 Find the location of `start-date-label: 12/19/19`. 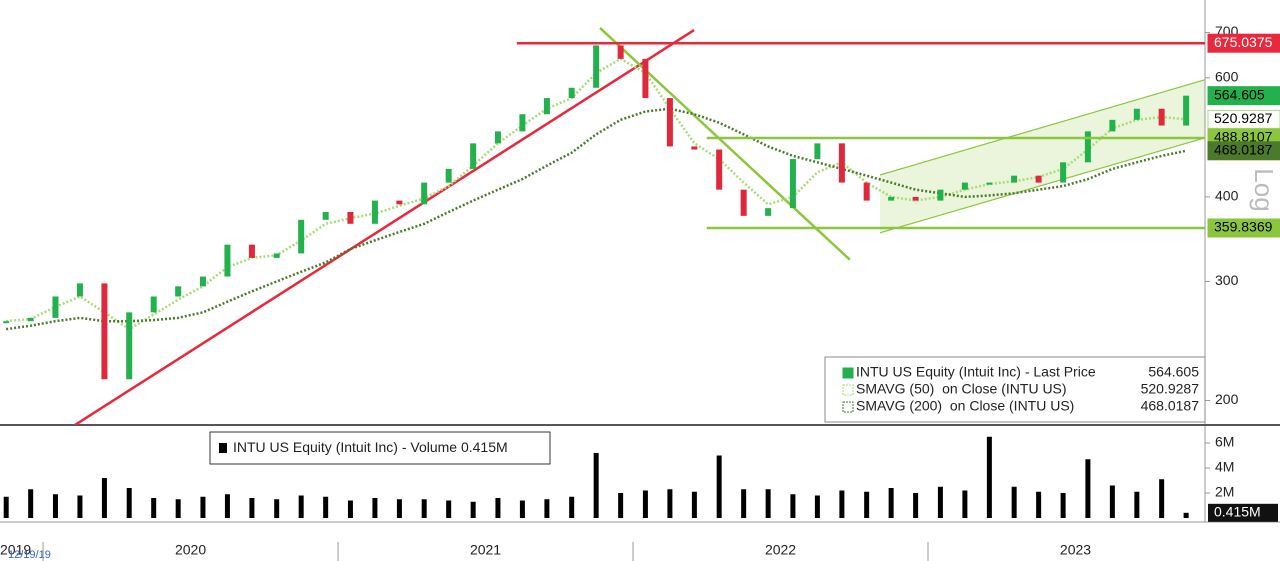

start-date-label: 12/19/19 is located at coordinates (29, 555).